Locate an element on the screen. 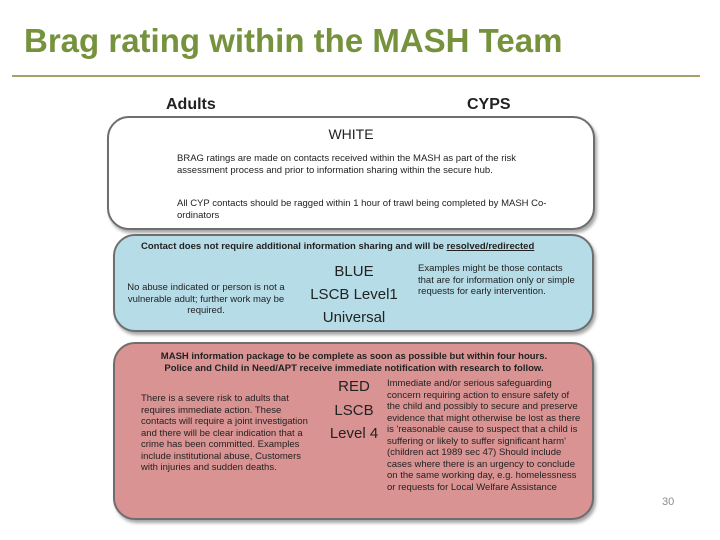  blue-level-label: BLUE is located at coordinates (354, 271).